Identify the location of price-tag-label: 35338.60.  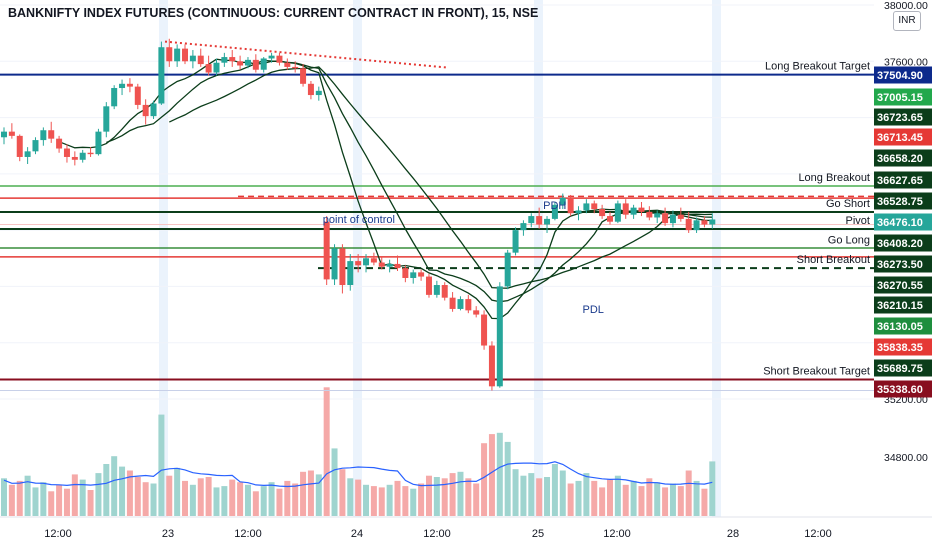
(900, 390).